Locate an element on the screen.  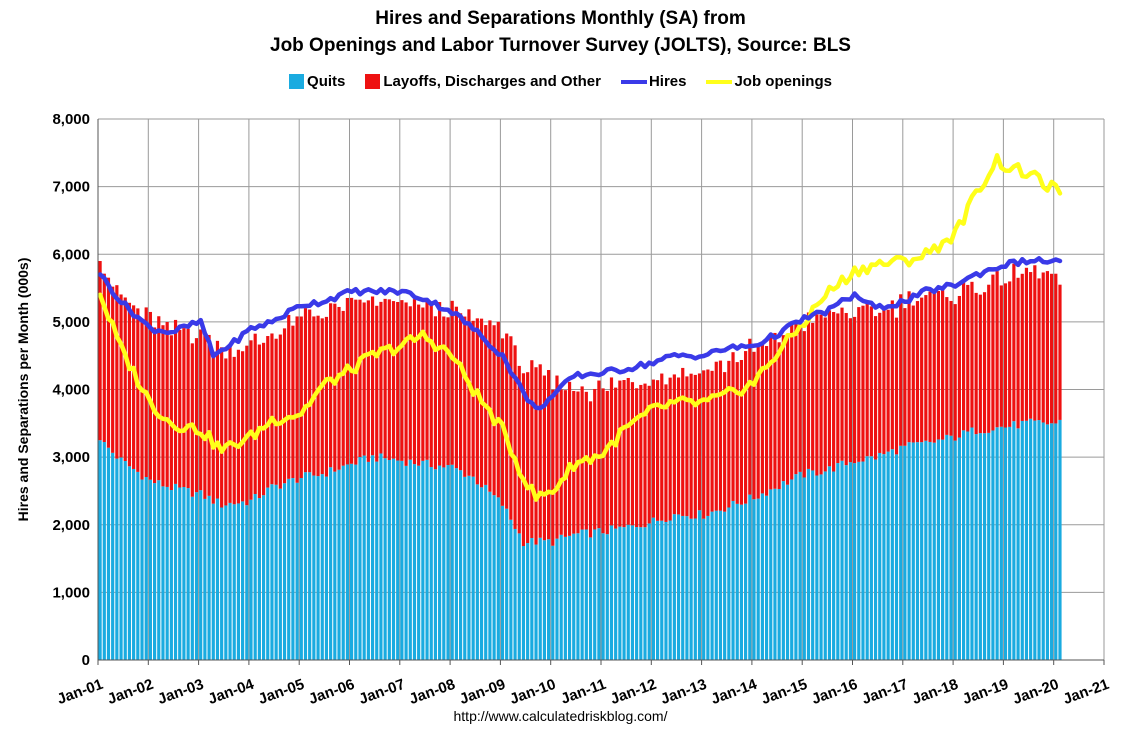
y-axis-label: Hires and Separations per Month (000s) is located at coordinates (23, 390).